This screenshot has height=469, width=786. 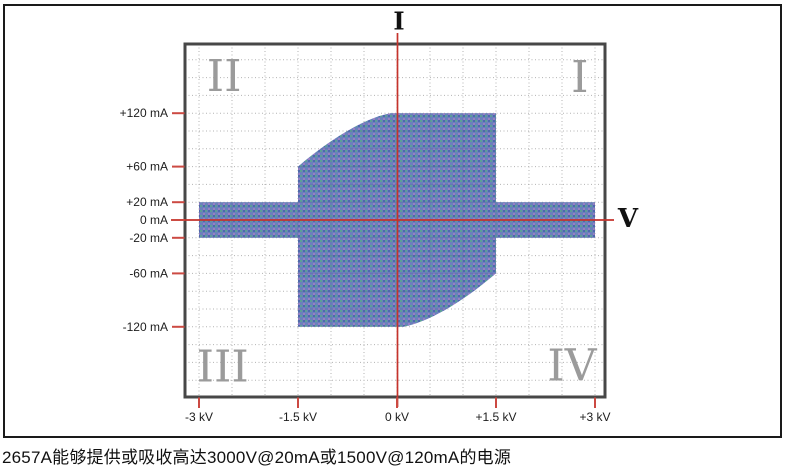 I want to click on figure-caption: 2657A能够提供或吸收高达3000V@20mA或1500V@120mA的电源, so click(x=257, y=457).